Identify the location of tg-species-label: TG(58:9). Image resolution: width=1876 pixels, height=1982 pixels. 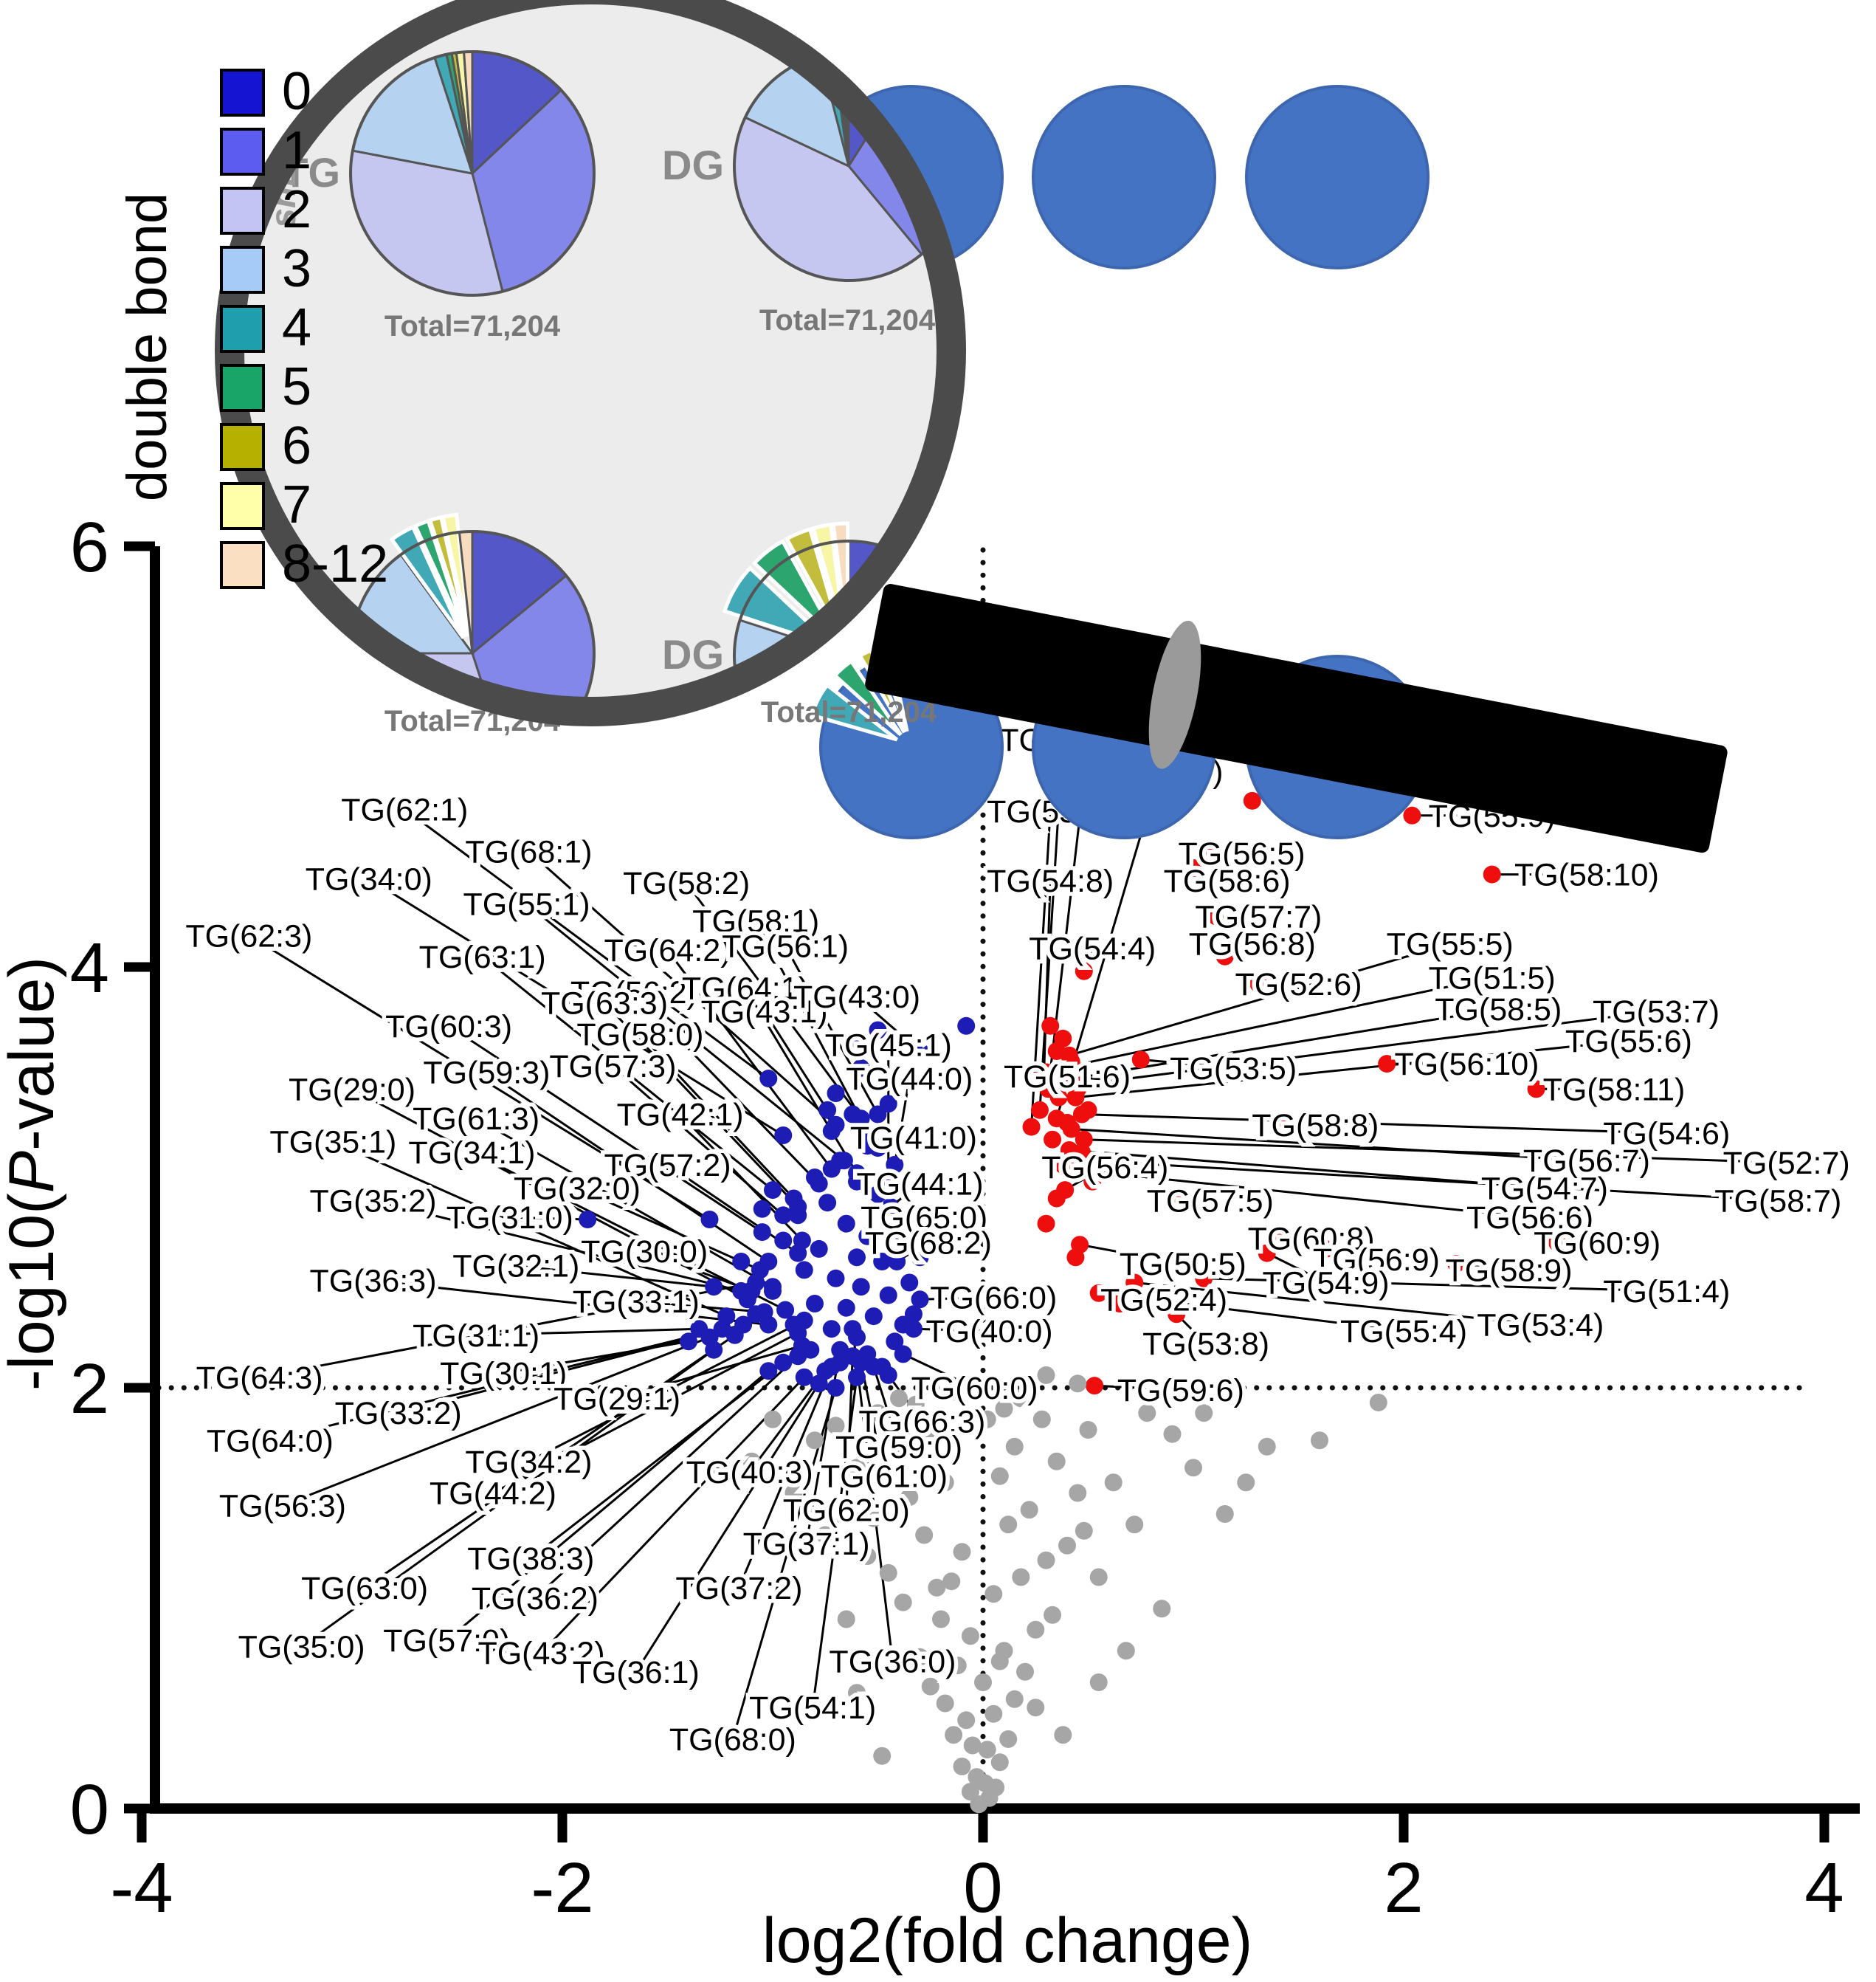
(1508, 1270).